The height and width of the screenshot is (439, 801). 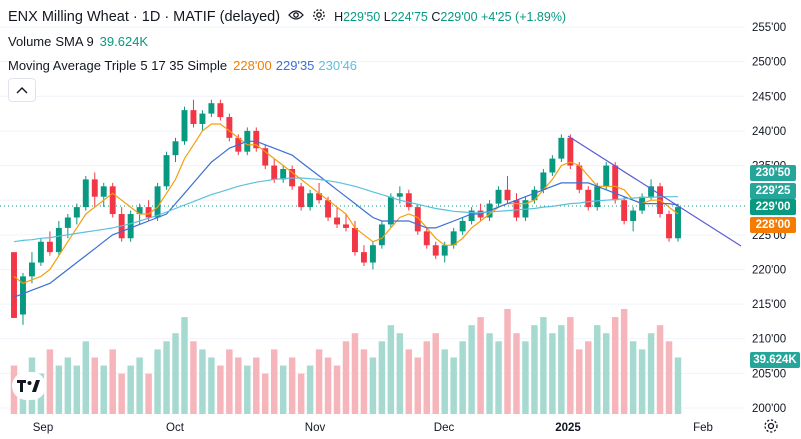 What do you see at coordinates (769, 409) in the screenshot?
I see `price-tick-label: 200'00` at bounding box center [769, 409].